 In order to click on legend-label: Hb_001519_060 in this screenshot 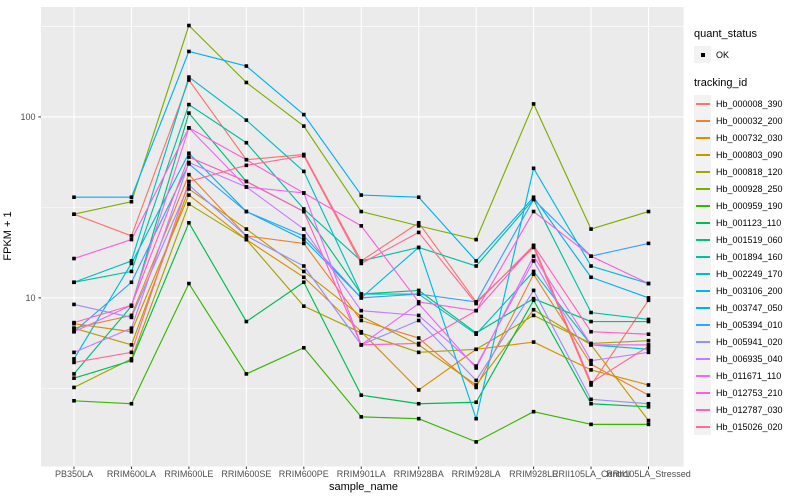, I will do `click(749, 239)`.